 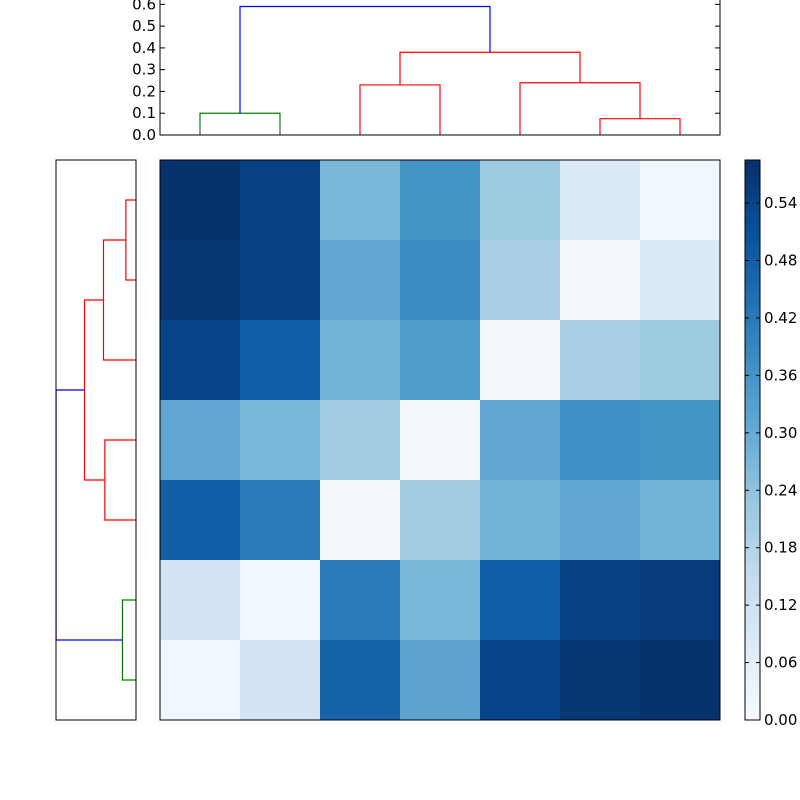 I want to click on colorbar-frame, so click(x=752, y=440).